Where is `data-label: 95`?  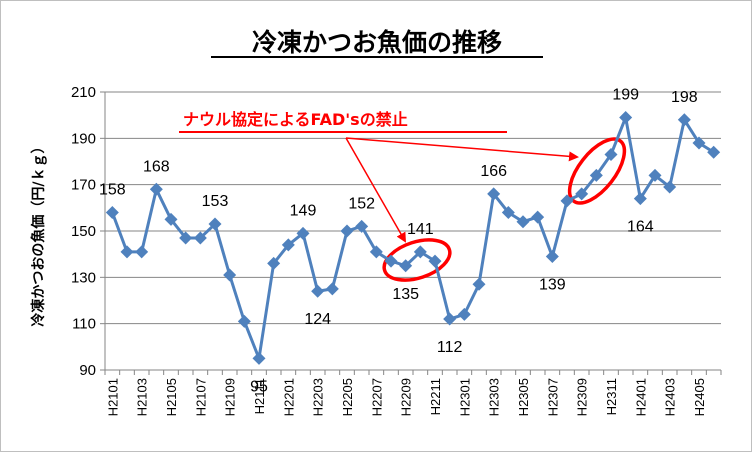
data-label: 95 is located at coordinates (259, 386).